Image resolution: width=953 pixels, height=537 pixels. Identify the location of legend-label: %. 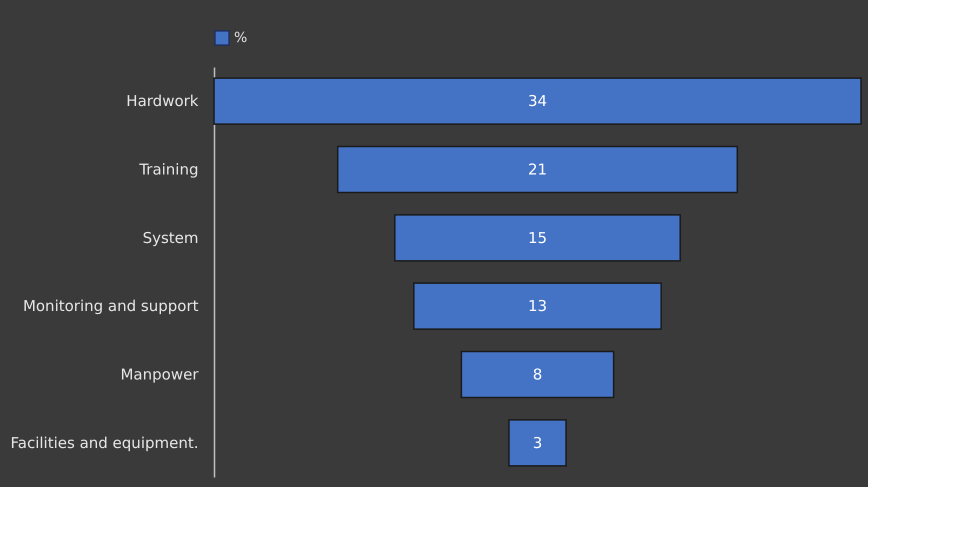
(241, 38).